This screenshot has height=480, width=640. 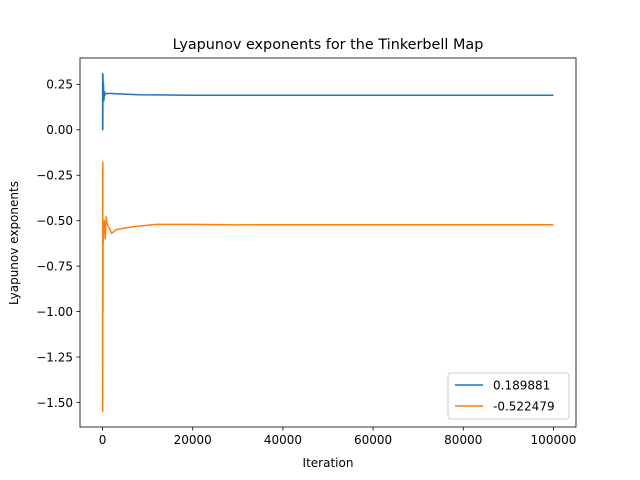 I want to click on y-tick-label: −1.25, so click(x=54, y=357).